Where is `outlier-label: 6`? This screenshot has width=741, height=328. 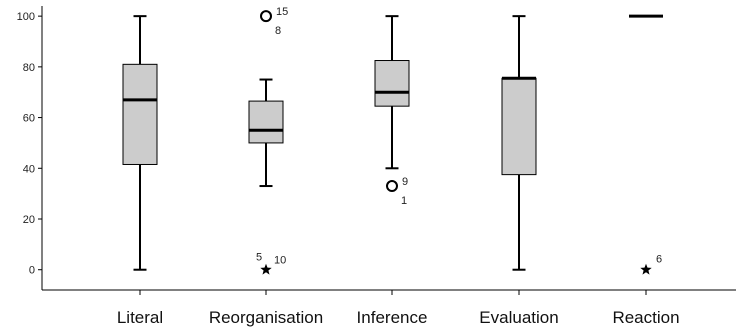
outlier-label: 6 is located at coordinates (659, 260).